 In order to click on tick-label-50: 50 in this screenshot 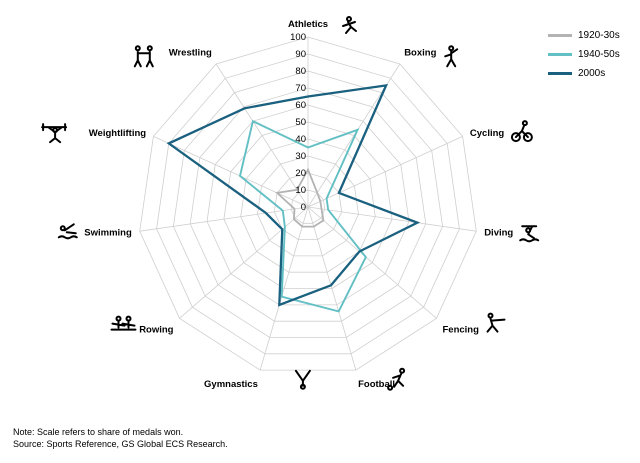, I will do `click(300, 122)`.